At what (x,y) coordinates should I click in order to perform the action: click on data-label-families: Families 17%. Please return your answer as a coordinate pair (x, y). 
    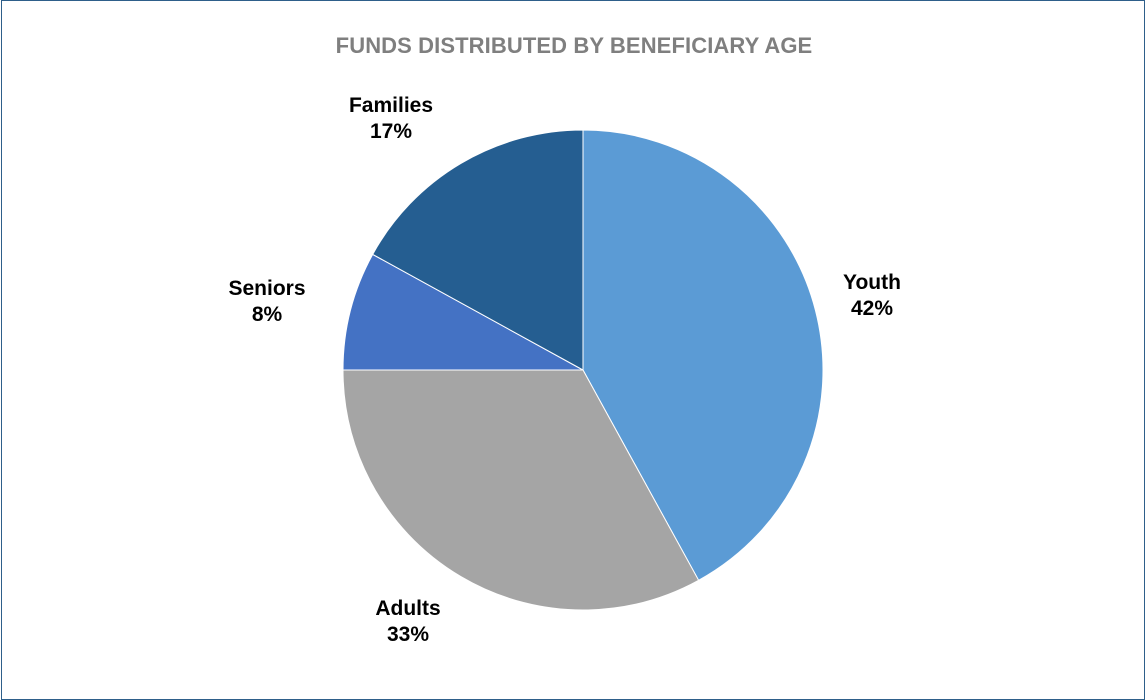
    Looking at the image, I should click on (391, 118).